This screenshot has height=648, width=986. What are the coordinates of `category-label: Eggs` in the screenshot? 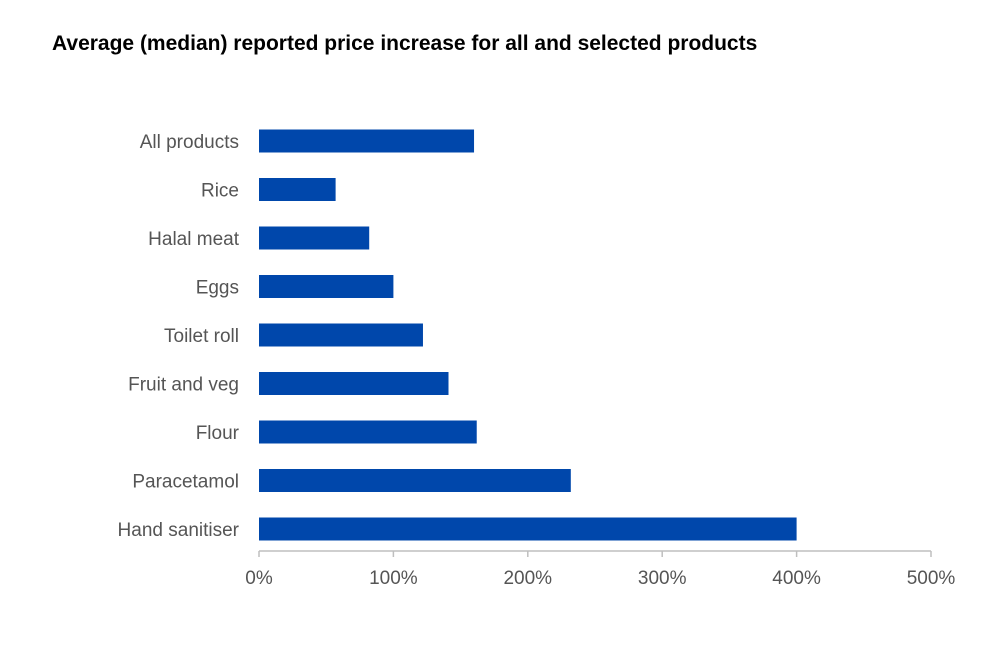 It's located at (217, 288).